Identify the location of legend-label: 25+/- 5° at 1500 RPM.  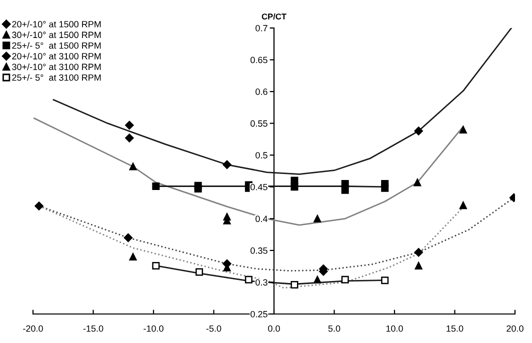
(56, 45).